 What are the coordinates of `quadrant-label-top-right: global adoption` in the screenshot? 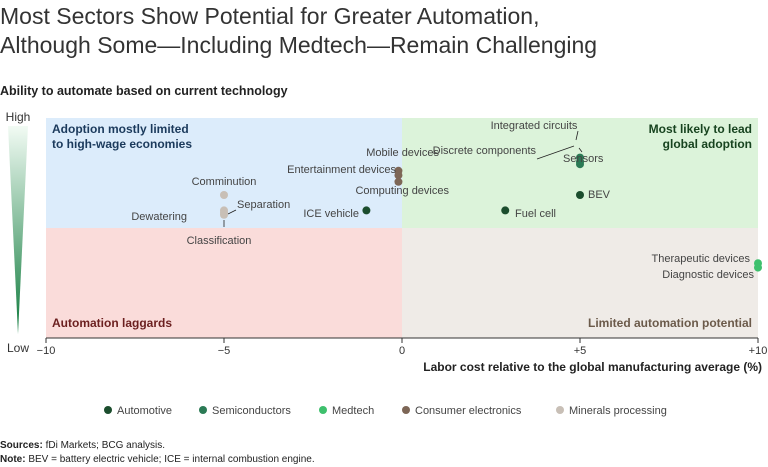 It's located at (707, 144).